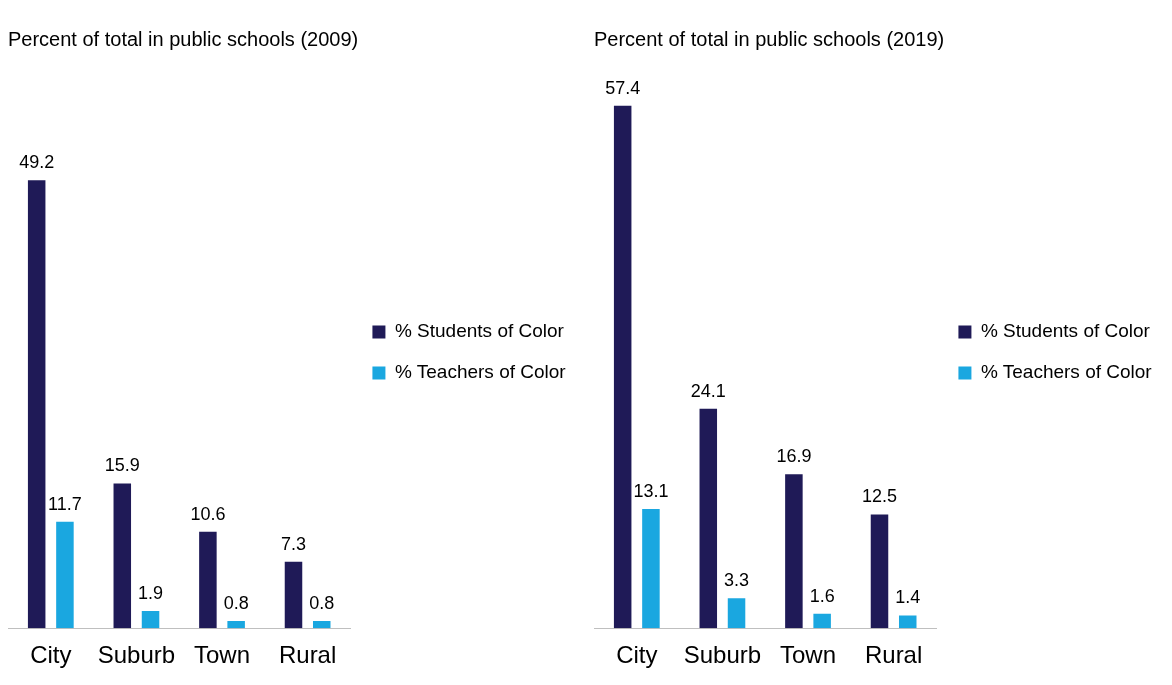 This screenshot has height=685, width=1172. What do you see at coordinates (183, 38) in the screenshot?
I see `chart-title: Percent of total in public schools (2009)` at bounding box center [183, 38].